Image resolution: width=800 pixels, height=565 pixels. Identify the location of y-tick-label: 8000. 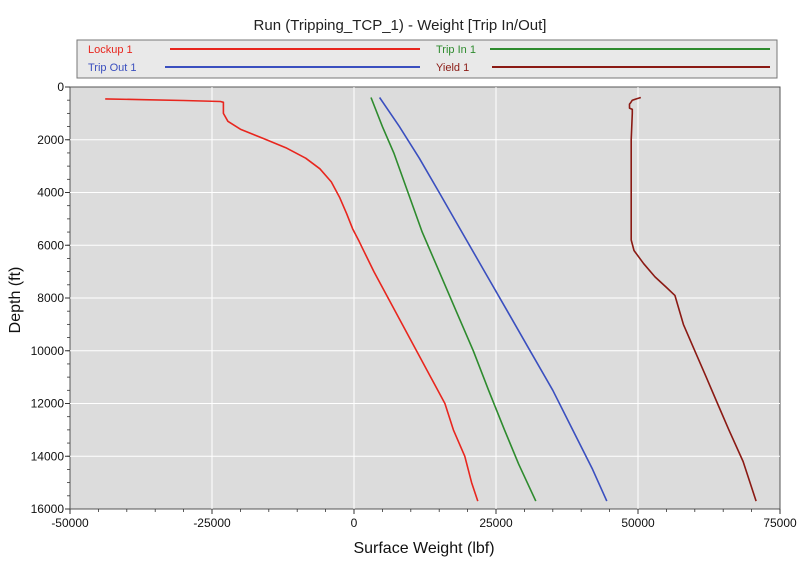
(50, 298).